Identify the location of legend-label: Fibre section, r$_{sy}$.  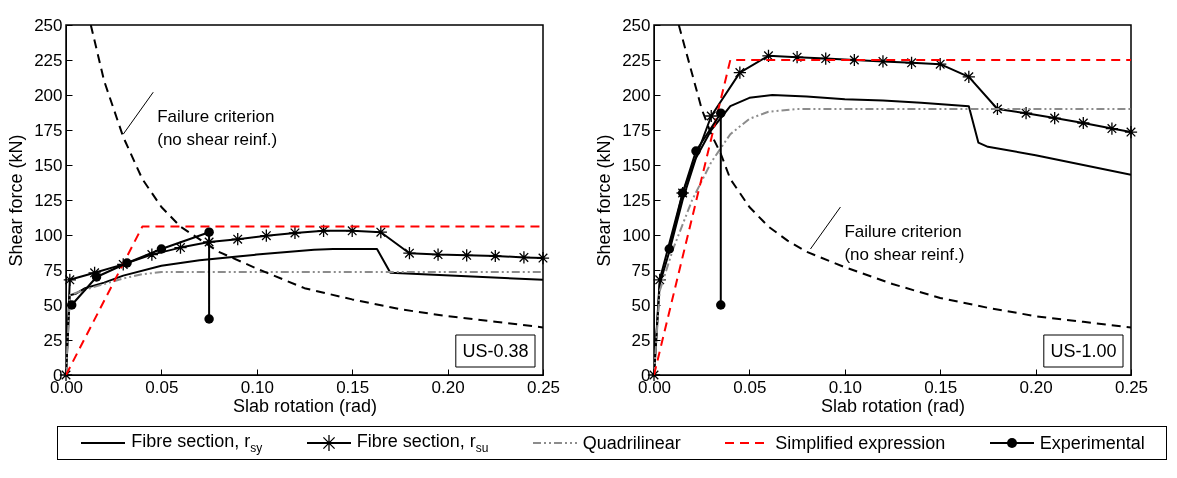
(197, 443).